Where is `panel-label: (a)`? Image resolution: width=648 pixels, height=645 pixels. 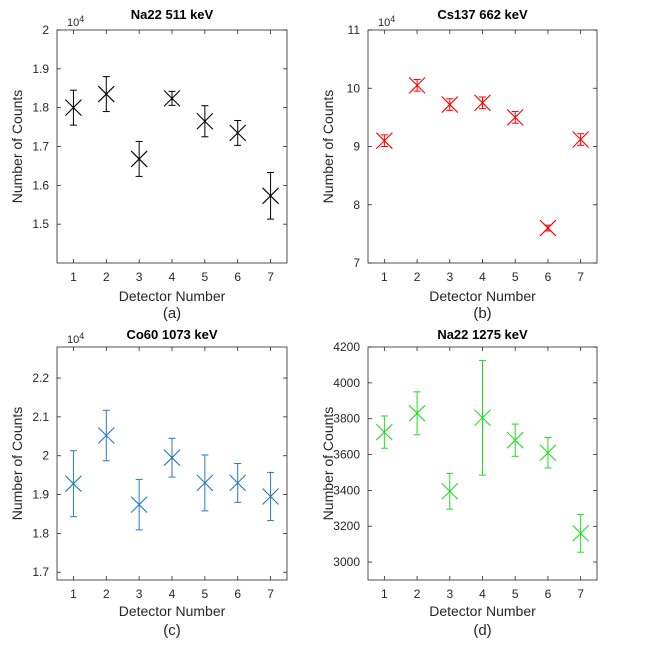
panel-label: (a) is located at coordinates (172, 313).